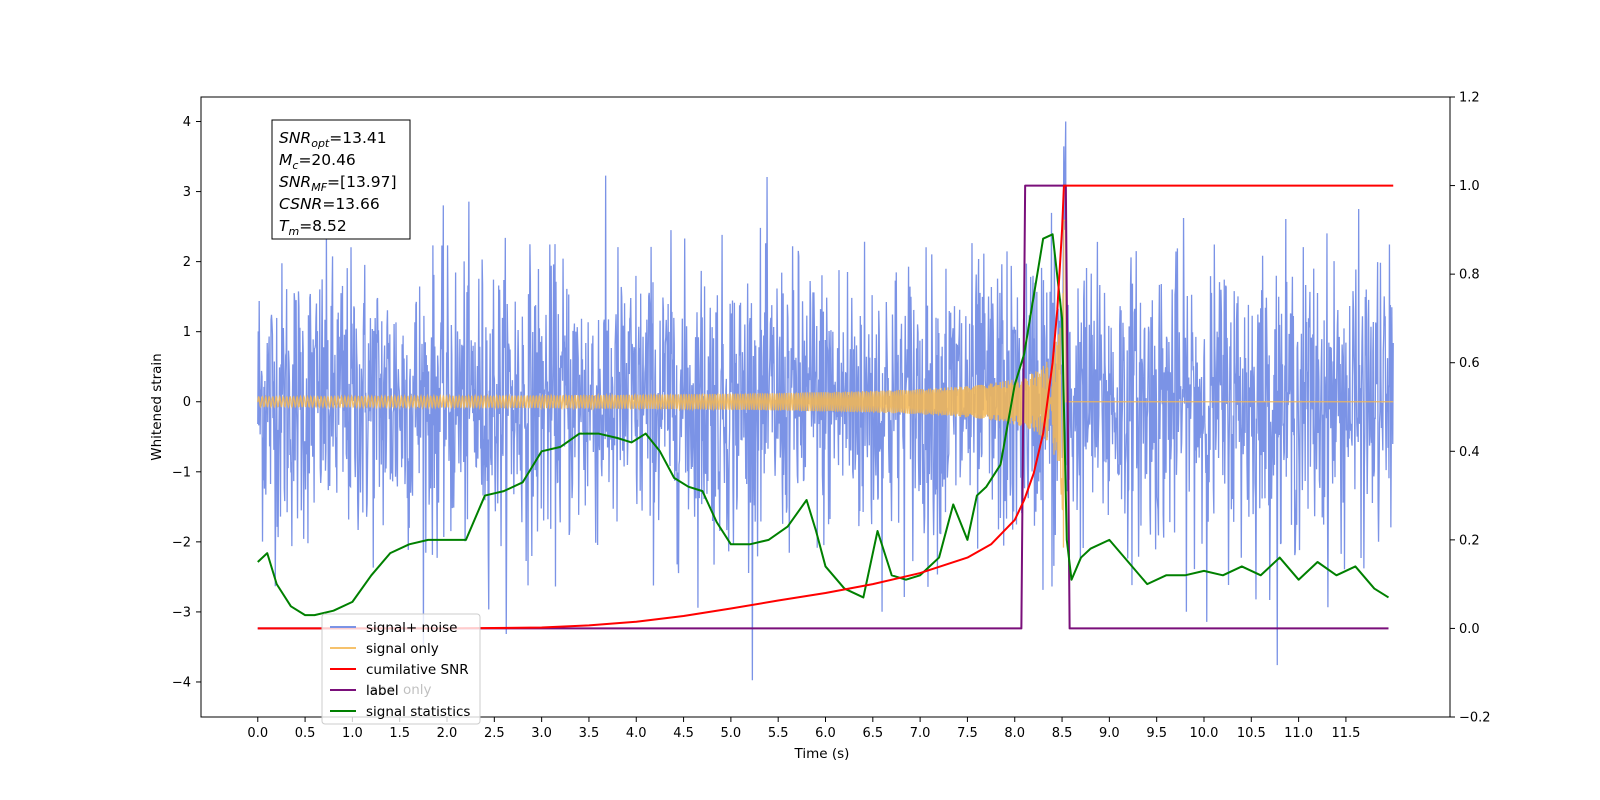 The height and width of the screenshot is (800, 1600). I want to click on y-axis-left: 4 3 2 1 0 −1 −2 −3 −4, so click(186, 402).